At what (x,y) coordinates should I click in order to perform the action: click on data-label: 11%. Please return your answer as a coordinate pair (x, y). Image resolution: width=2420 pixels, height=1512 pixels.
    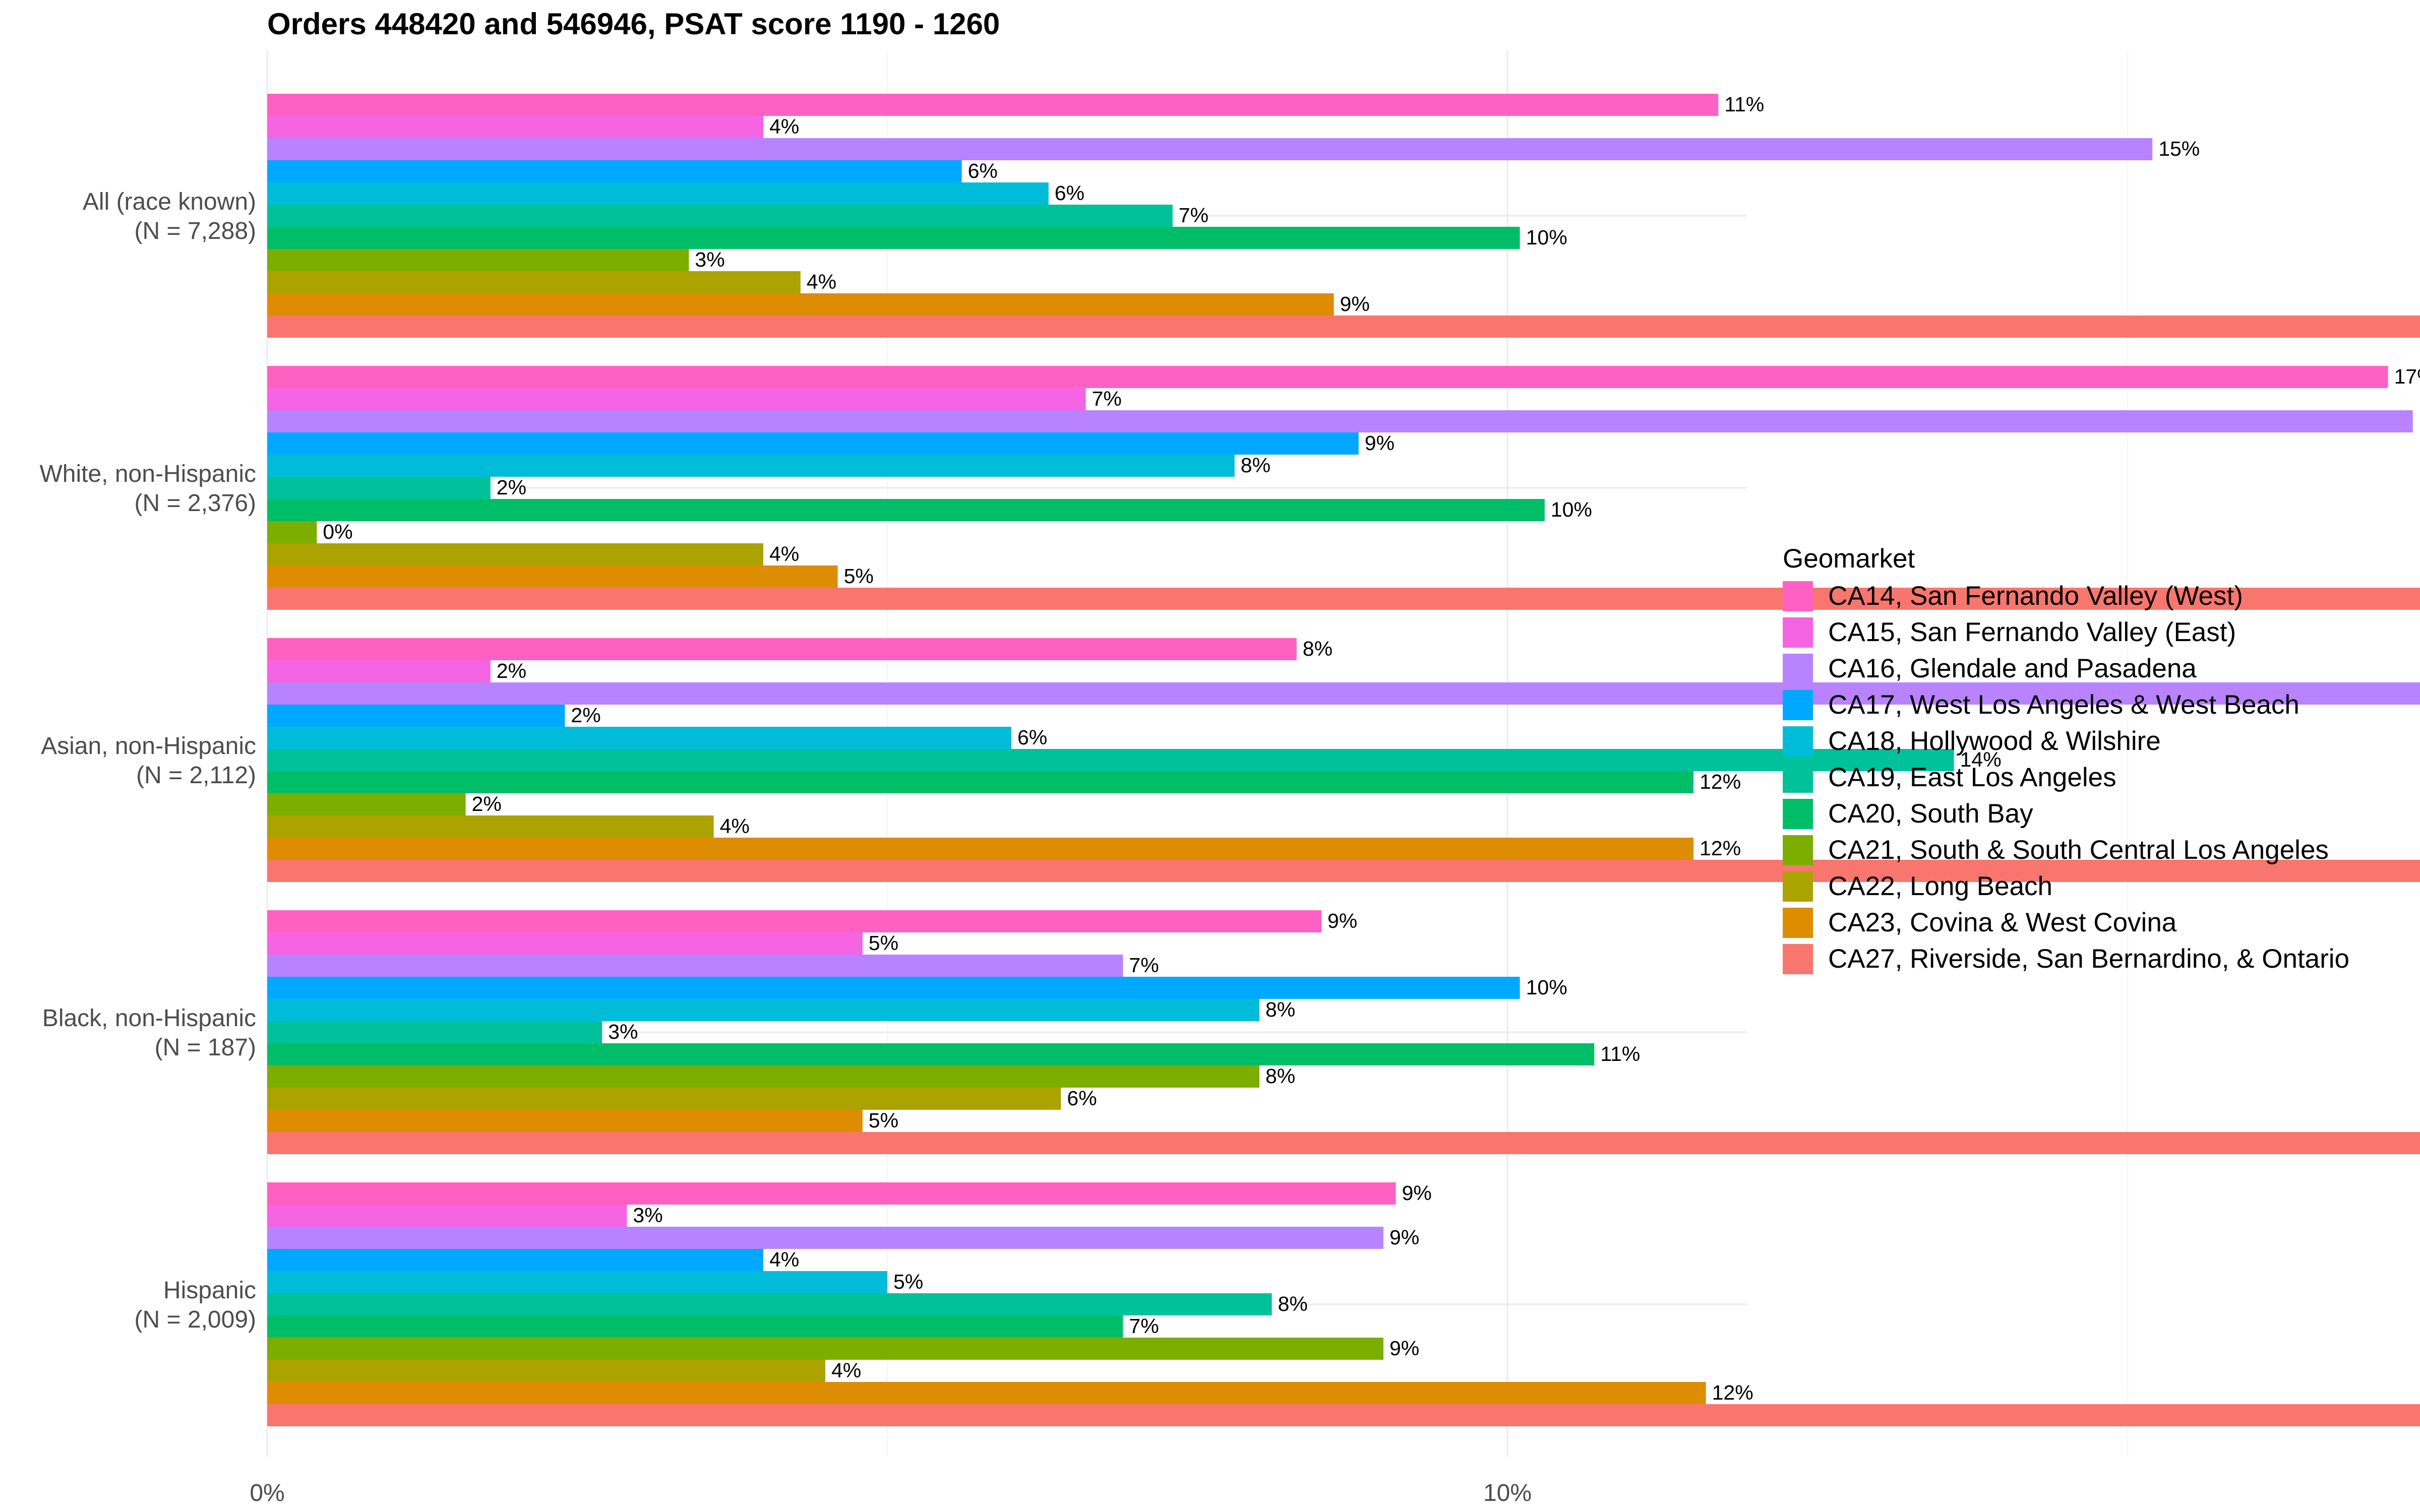
    Looking at the image, I should click on (1620, 1053).